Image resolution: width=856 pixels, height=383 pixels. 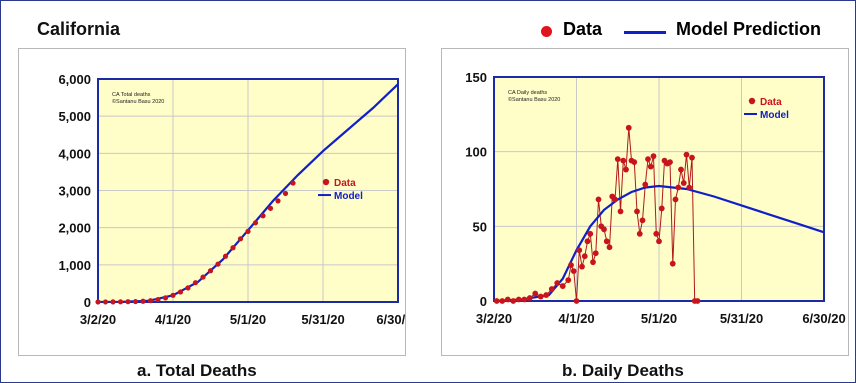 What do you see at coordinates (527, 93) in the screenshot?
I see `inset-note: CA Daily deaths` at bounding box center [527, 93].